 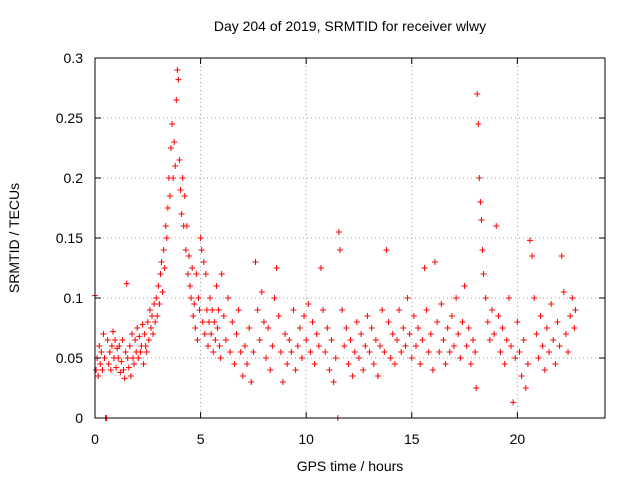 What do you see at coordinates (306, 439) in the screenshot?
I see `x-tick-label: 10` at bounding box center [306, 439].